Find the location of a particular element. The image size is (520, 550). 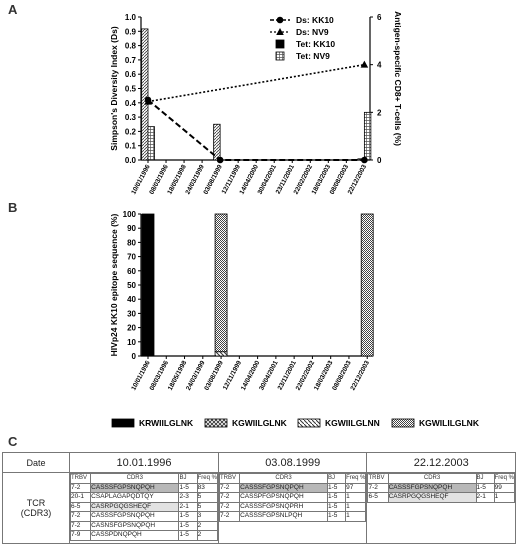

legend-label: KGWIILGLNN is located at coordinates (352, 423).